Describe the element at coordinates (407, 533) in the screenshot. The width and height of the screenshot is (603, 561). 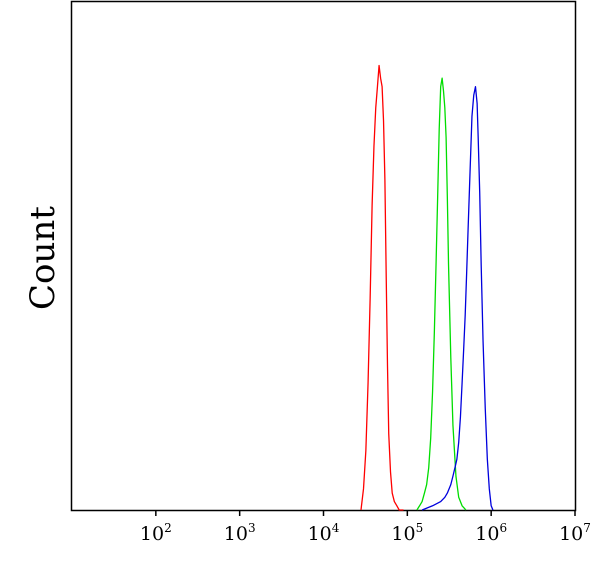
I see `x-tick-label: 105` at that location.